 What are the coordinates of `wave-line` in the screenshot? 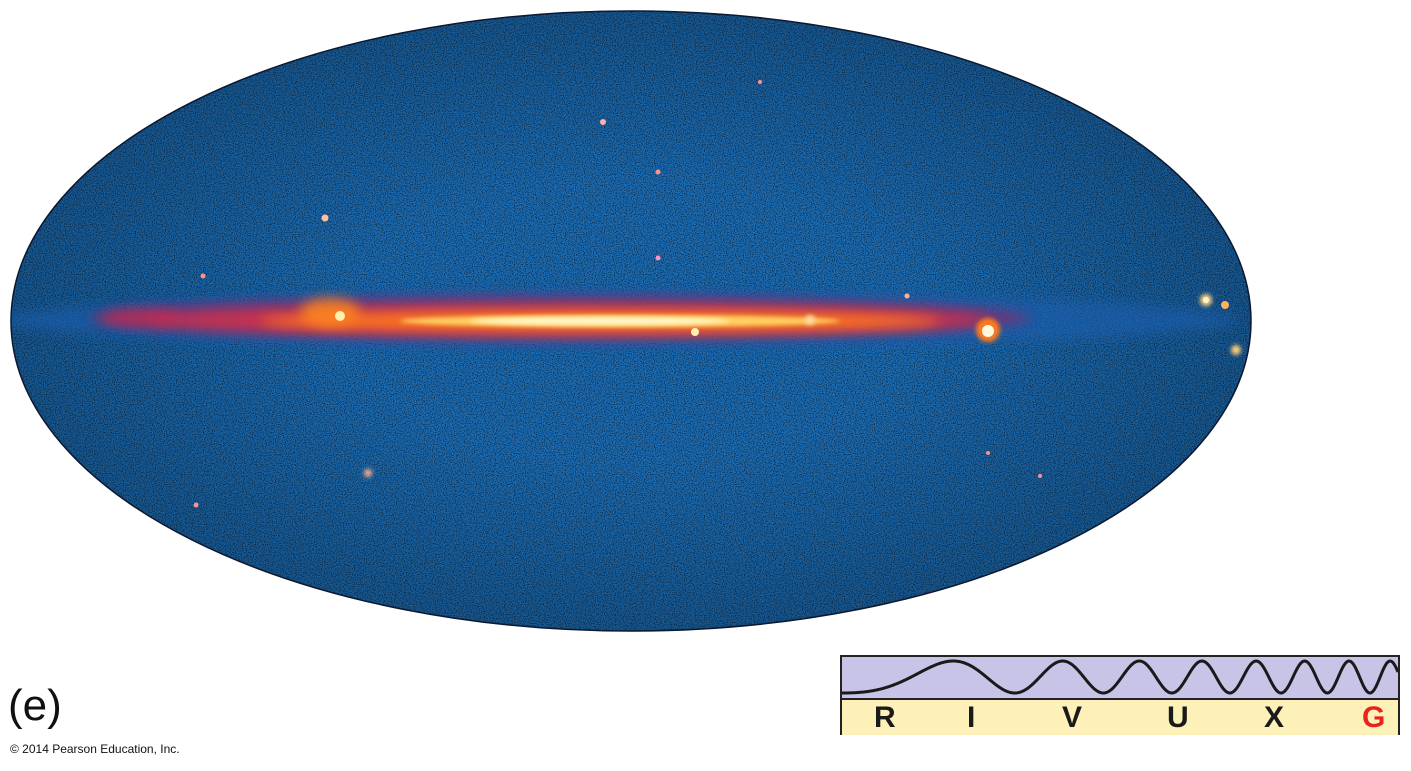 It's located at (1120, 677).